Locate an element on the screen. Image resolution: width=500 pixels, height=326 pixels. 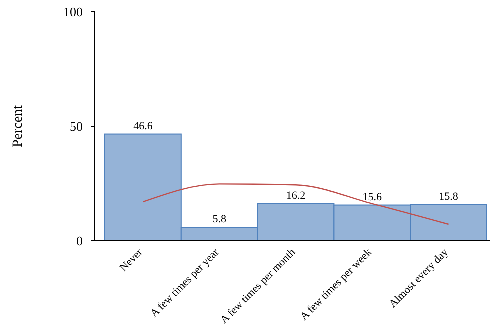
y-tick-label: 0 is located at coordinates (79, 241).